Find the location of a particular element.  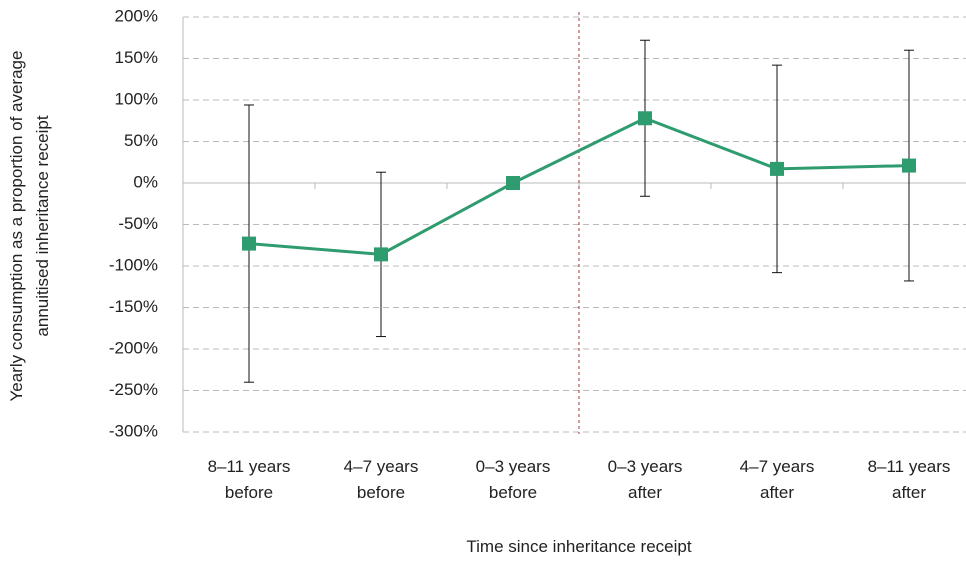

y-tick-label: -50% is located at coordinates (138, 223).